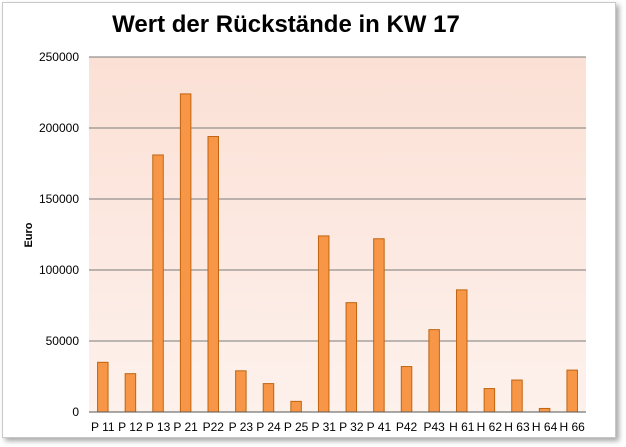 The width and height of the screenshot is (626, 447). What do you see at coordinates (379, 427) in the screenshot?
I see `x-tick-label: P 41` at bounding box center [379, 427].